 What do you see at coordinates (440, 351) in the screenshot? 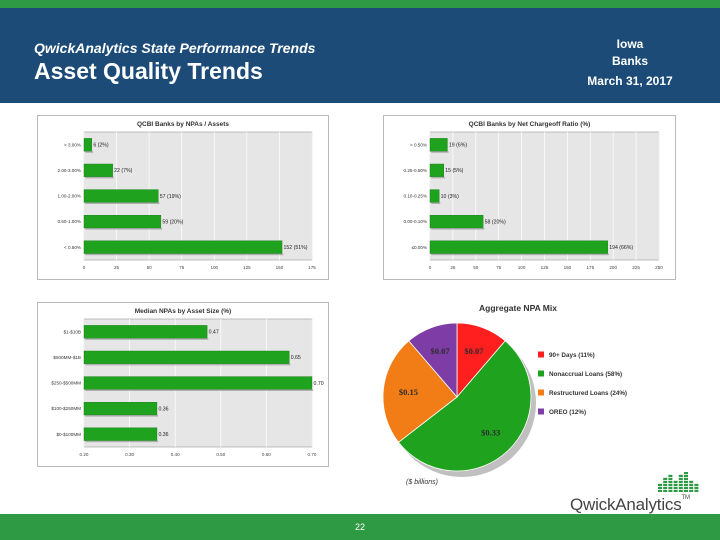
I see `pie-slice-label: $0.07` at bounding box center [440, 351].